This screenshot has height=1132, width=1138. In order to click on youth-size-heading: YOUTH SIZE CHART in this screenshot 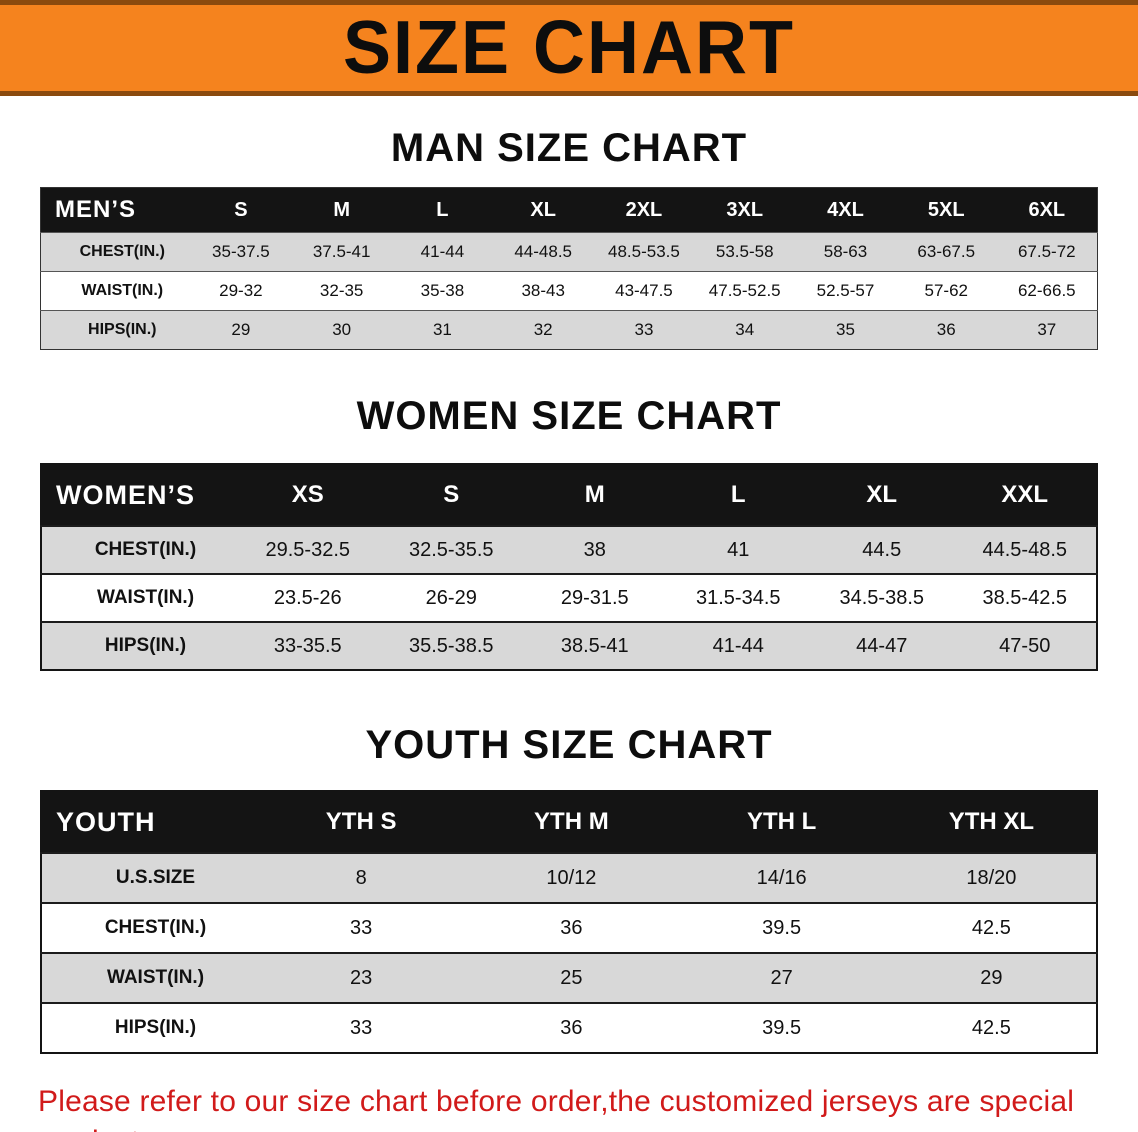, I will do `click(569, 745)`.